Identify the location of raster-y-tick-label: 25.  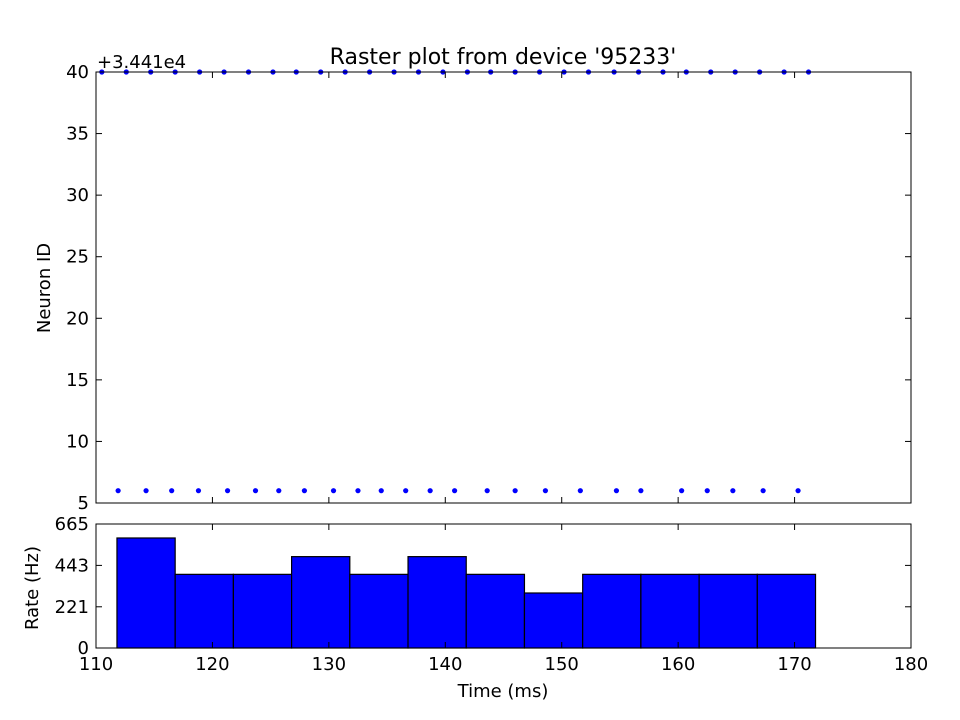
(77, 257).